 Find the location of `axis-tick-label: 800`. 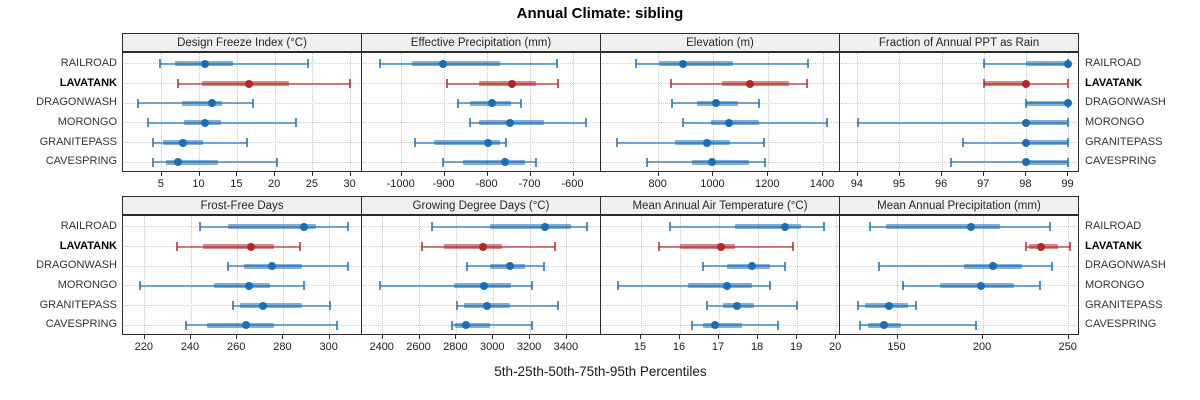

axis-tick-label: 800 is located at coordinates (657, 184).